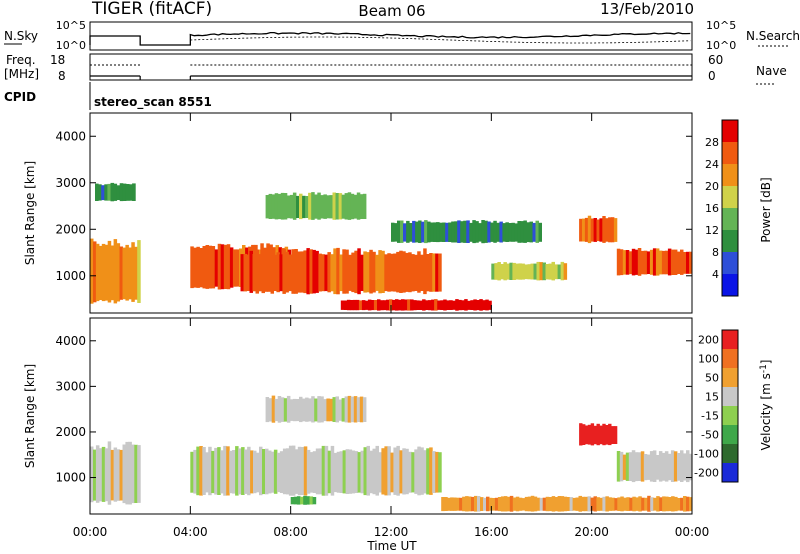 Image resolution: width=800 pixels, height=554 pixels. What do you see at coordinates (70, 341) in the screenshot?
I see `y-tick-label: 4000` at bounding box center [70, 341].